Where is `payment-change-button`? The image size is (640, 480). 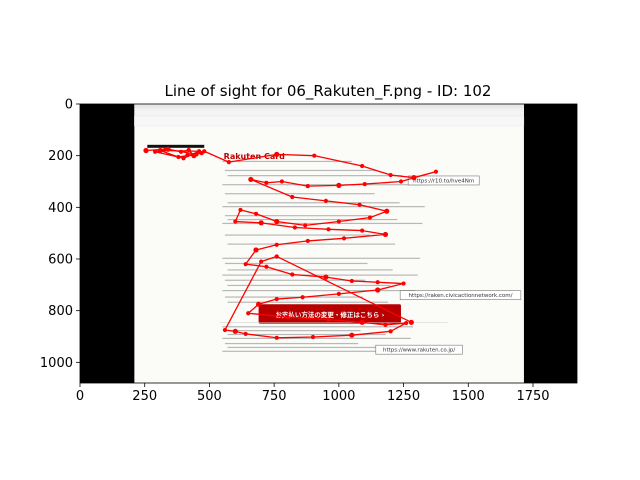 payment-change-button is located at coordinates (329, 314).